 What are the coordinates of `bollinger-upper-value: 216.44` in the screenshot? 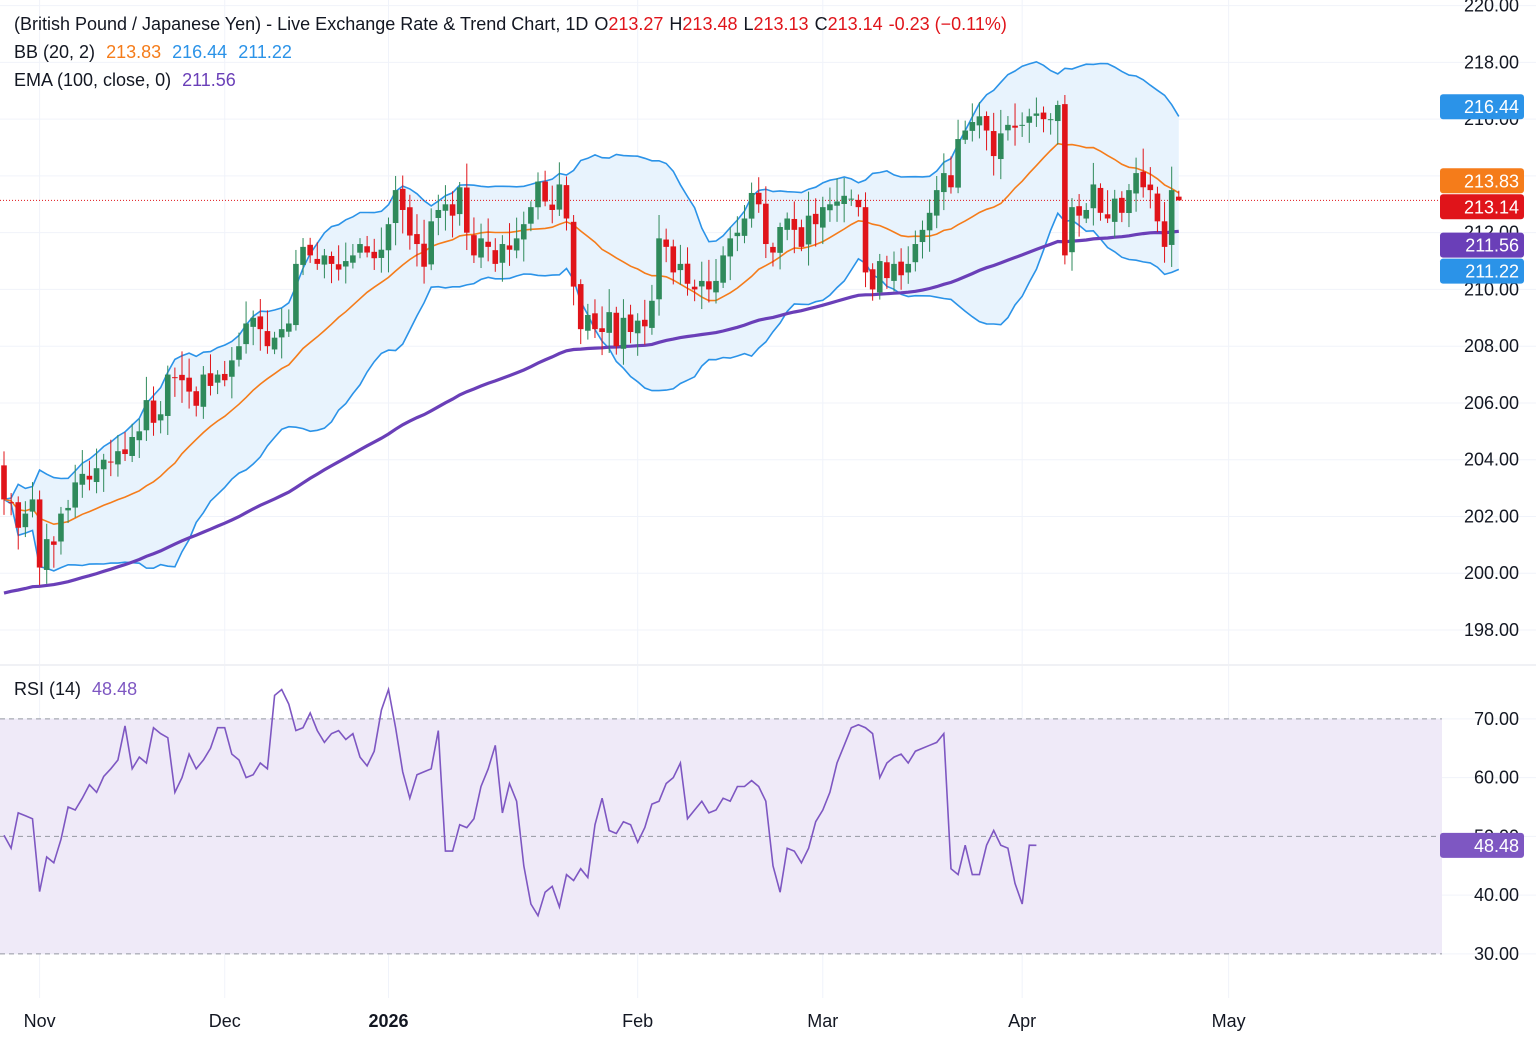 It's located at (200, 52).